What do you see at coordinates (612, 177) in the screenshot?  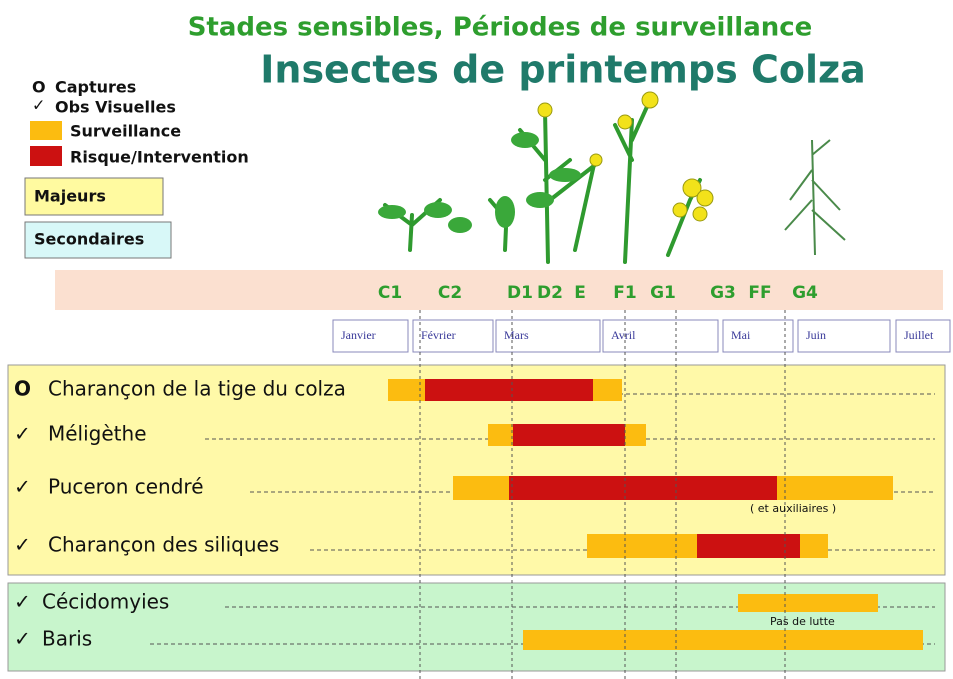 I see `plant-illustrations` at bounding box center [612, 177].